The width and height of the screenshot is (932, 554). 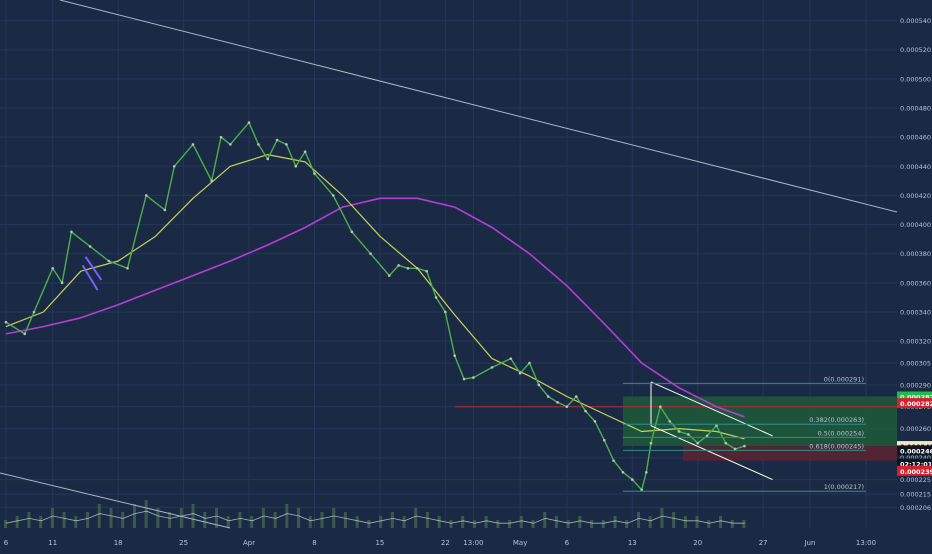 What do you see at coordinates (789, 453) in the screenshot?
I see `stop-loss-zone` at bounding box center [789, 453].